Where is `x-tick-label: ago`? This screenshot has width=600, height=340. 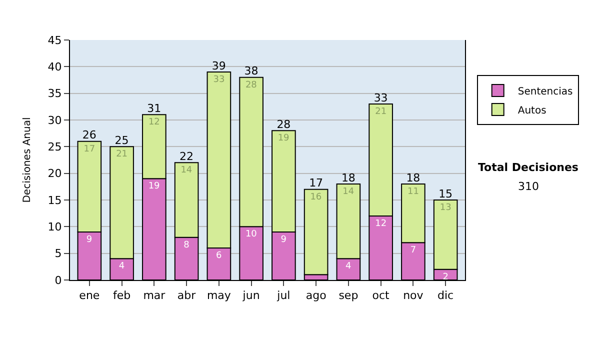 x-tick-label: ago is located at coordinates (316, 295).